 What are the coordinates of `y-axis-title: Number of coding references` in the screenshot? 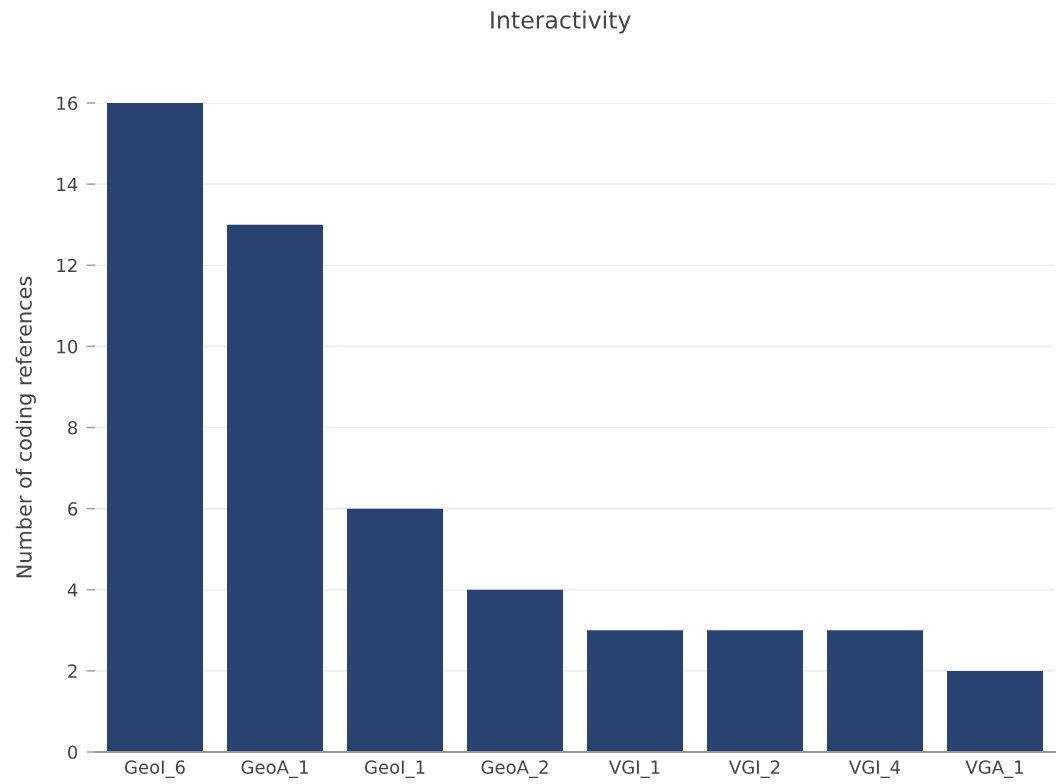 It's located at (25, 427).